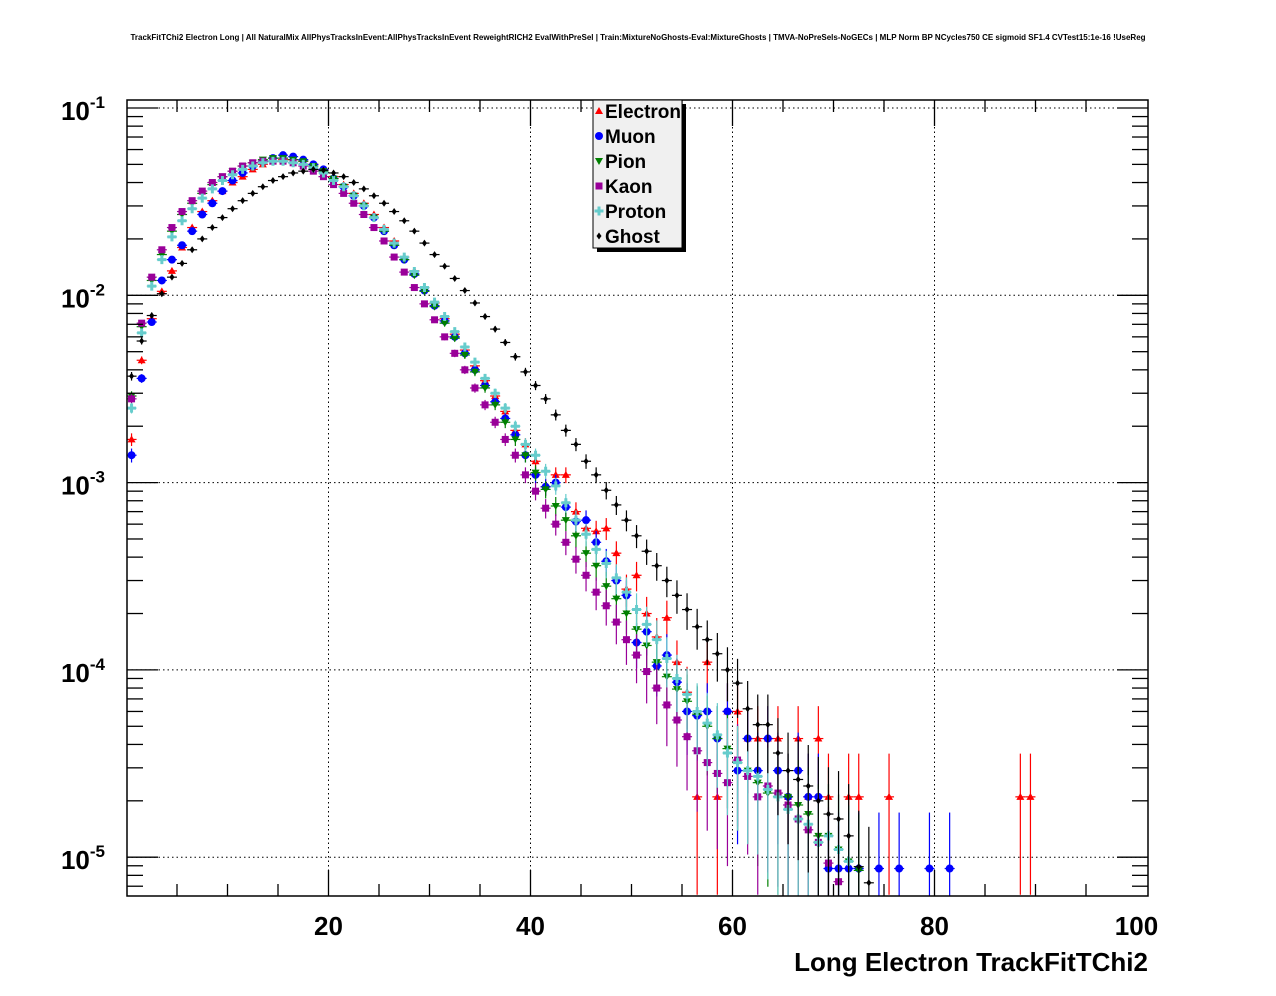  I want to click on legend-label-pion: Pion, so click(625, 162).